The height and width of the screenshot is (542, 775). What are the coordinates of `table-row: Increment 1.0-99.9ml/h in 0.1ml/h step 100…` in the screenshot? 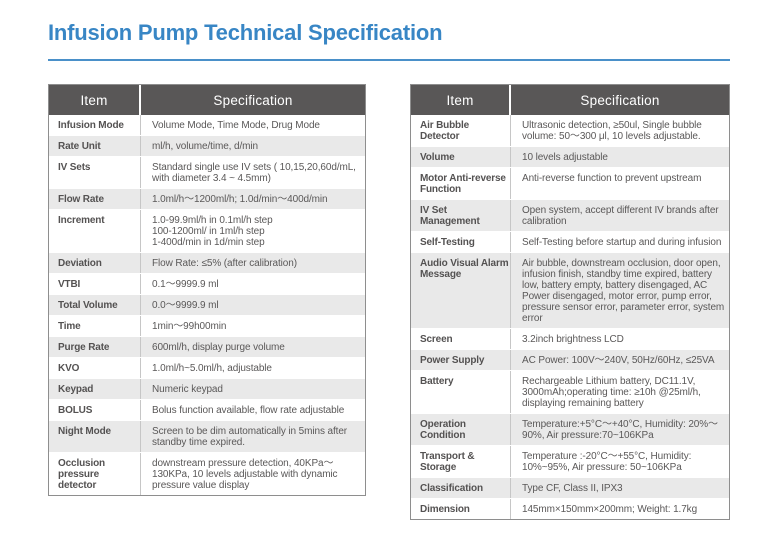 It's located at (207, 231).